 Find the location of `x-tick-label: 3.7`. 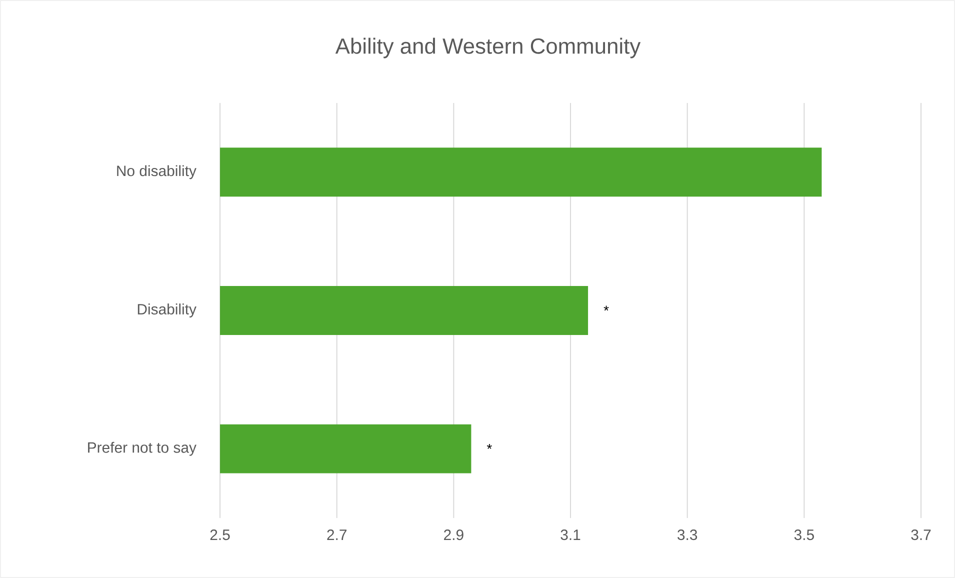

x-tick-label: 3.7 is located at coordinates (921, 535).